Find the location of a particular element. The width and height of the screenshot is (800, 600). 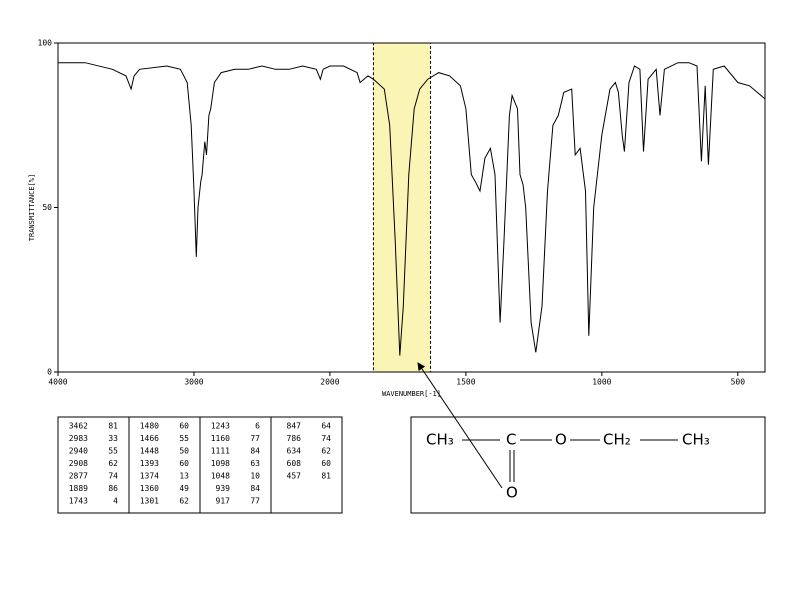

peak-wavenumber: 1480 is located at coordinates (149, 426).